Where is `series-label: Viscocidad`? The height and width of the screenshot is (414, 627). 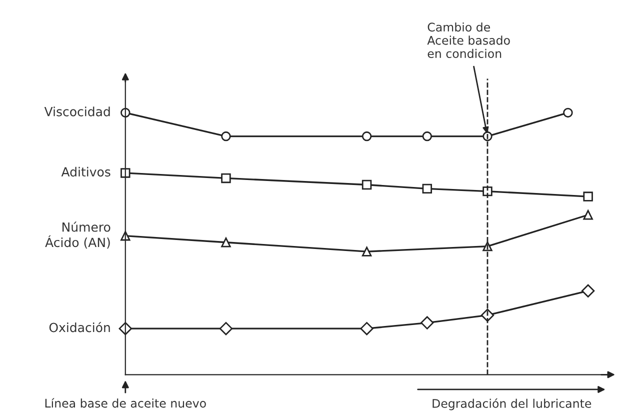
series-label: Viscocidad is located at coordinates (77, 111).